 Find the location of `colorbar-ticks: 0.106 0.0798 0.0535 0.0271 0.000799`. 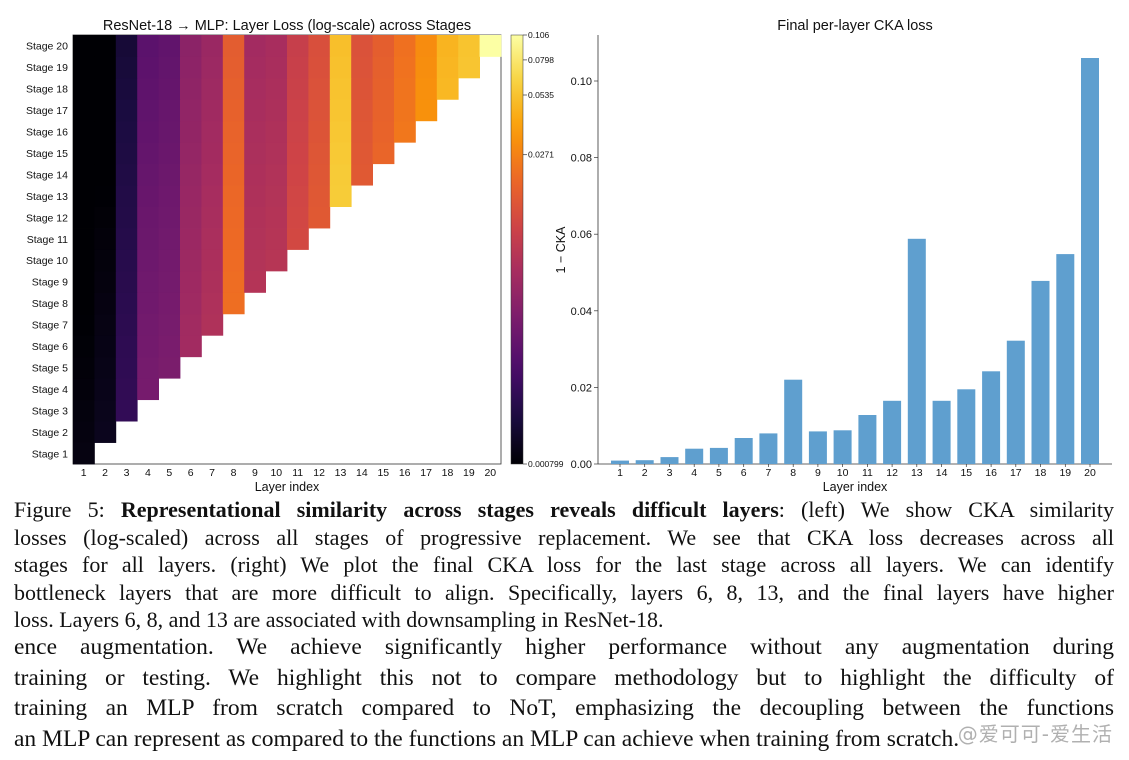

colorbar-ticks: 0.106 0.0798 0.0535 0.0271 0.000799 is located at coordinates (543, 249).